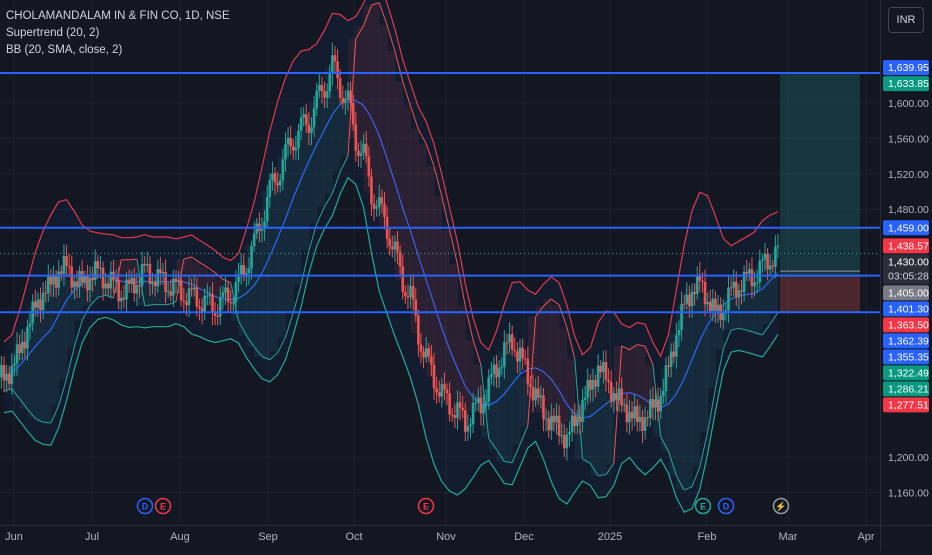 The width and height of the screenshot is (932, 555). Describe the element at coordinates (180, 537) in the screenshot. I see `x-tick-label: Aug` at that location.